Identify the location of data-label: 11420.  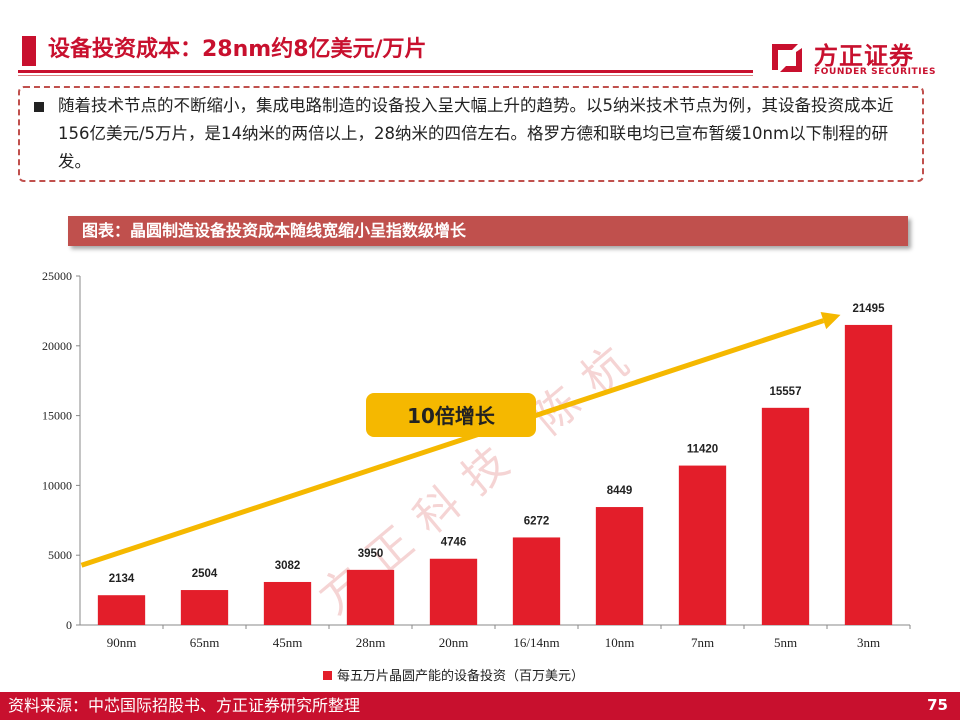
(702, 450).